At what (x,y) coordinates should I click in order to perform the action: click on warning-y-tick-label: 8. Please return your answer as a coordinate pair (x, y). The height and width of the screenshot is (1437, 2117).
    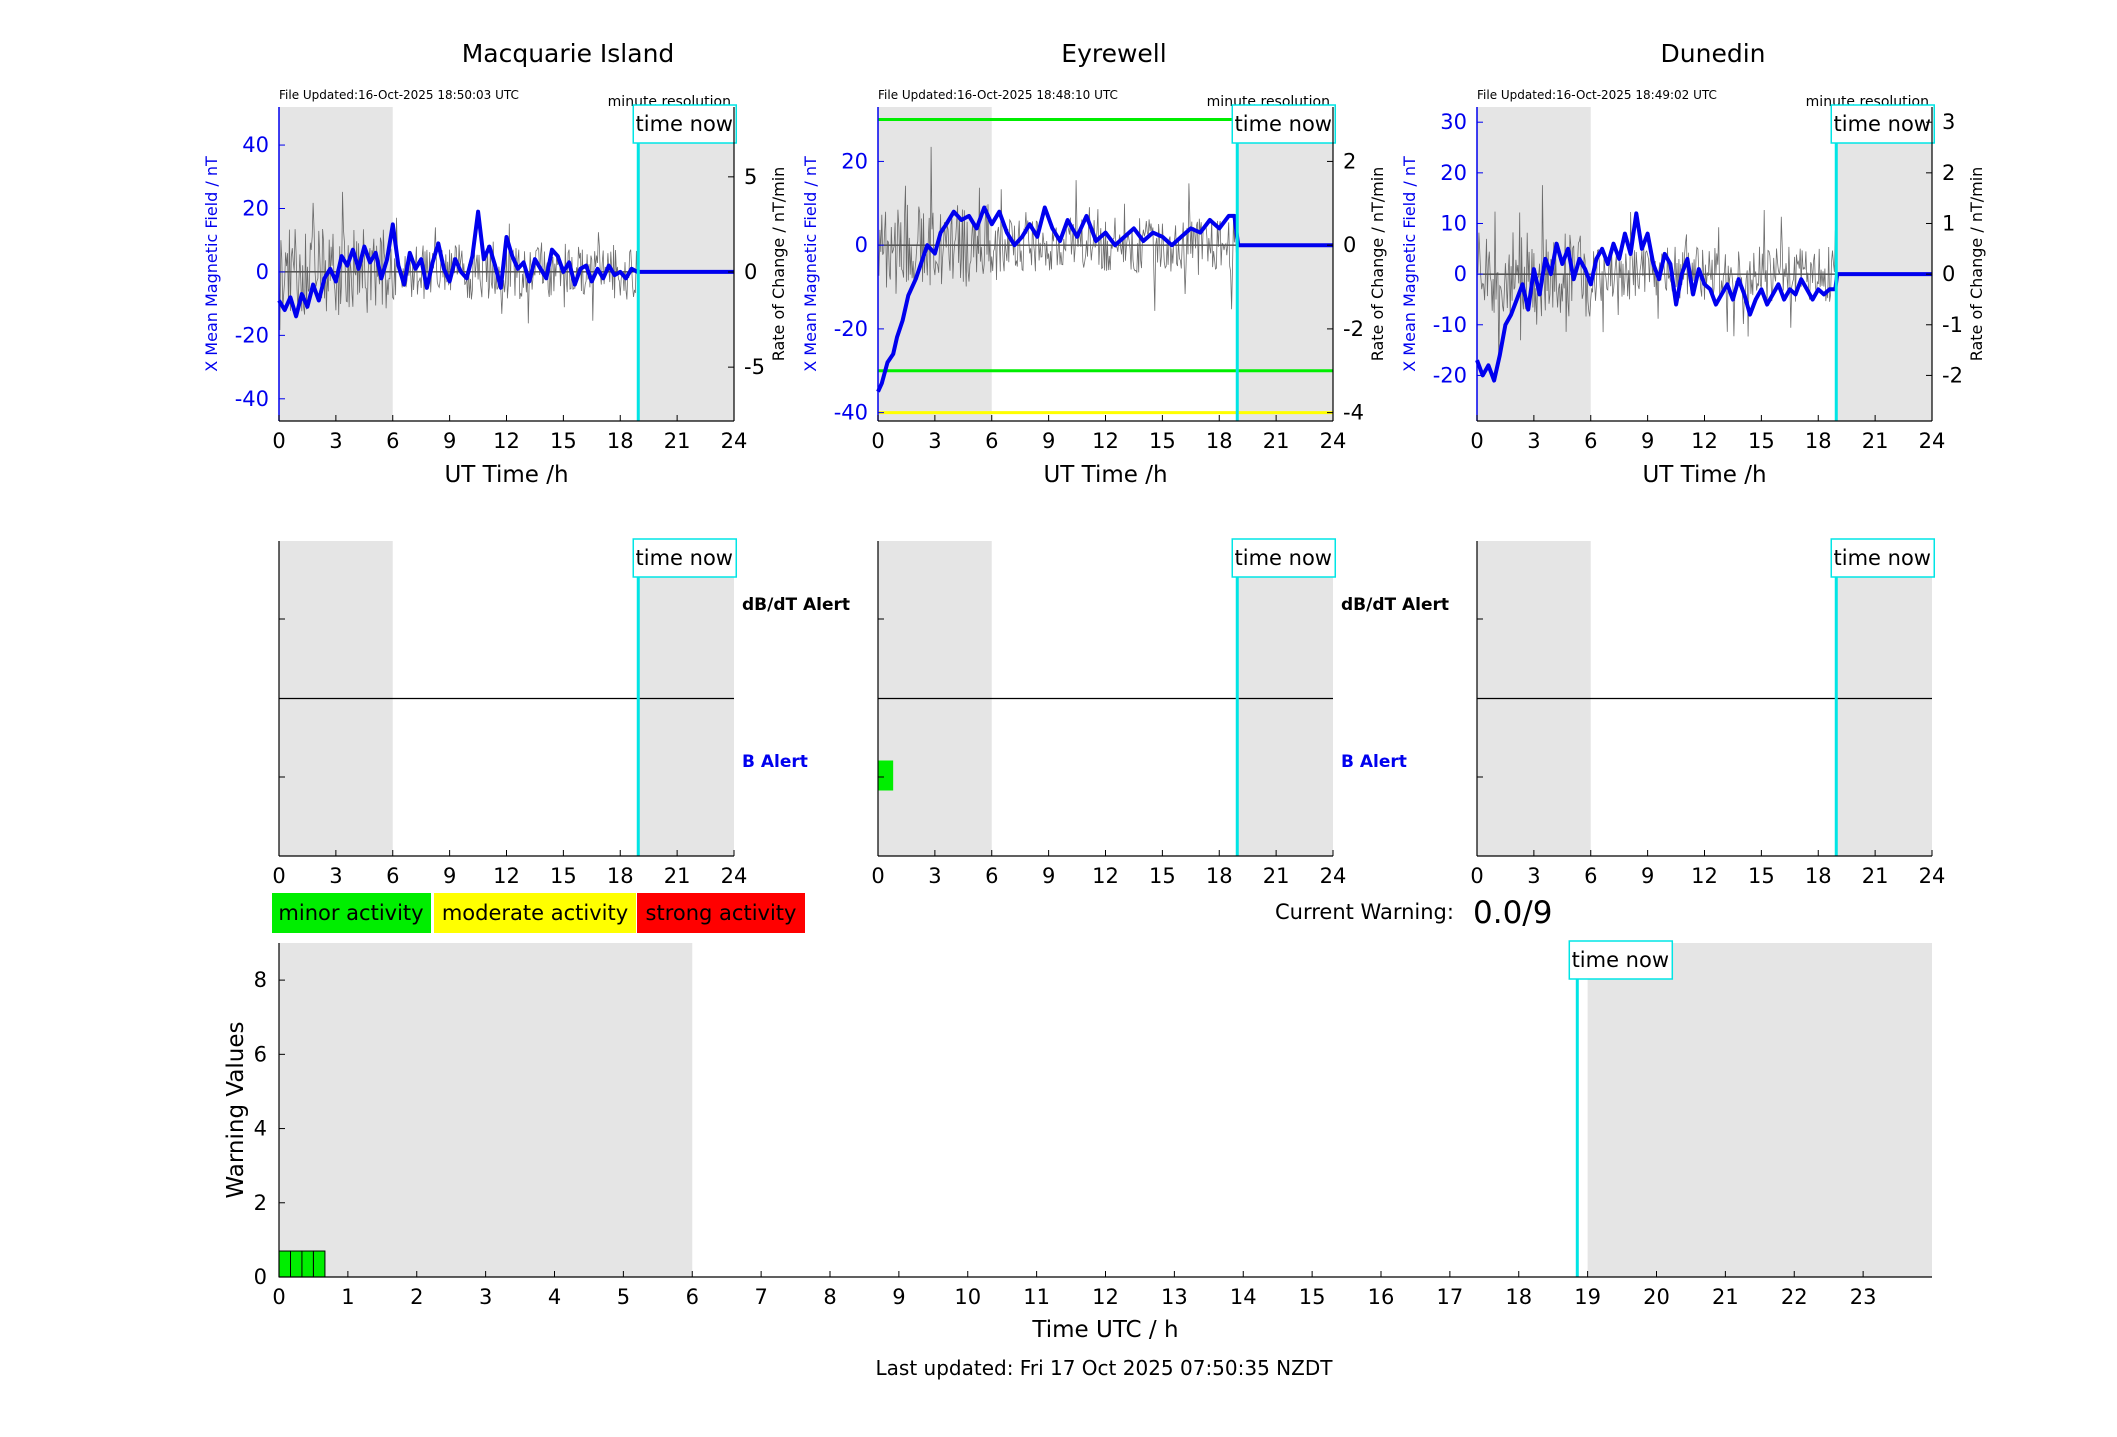
    Looking at the image, I should click on (260, 980).